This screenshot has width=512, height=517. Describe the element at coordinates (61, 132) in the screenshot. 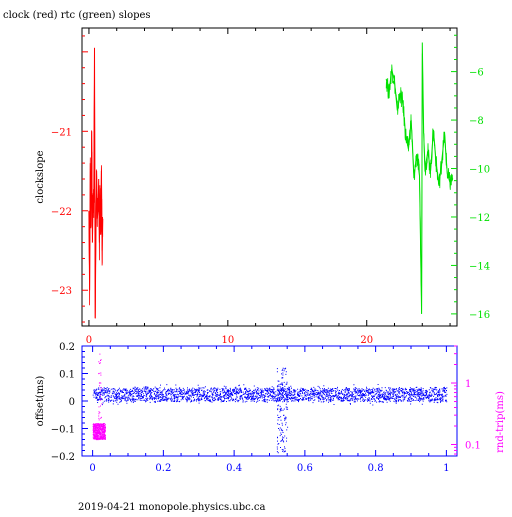

I see `top-y-tick-label: −21` at that location.